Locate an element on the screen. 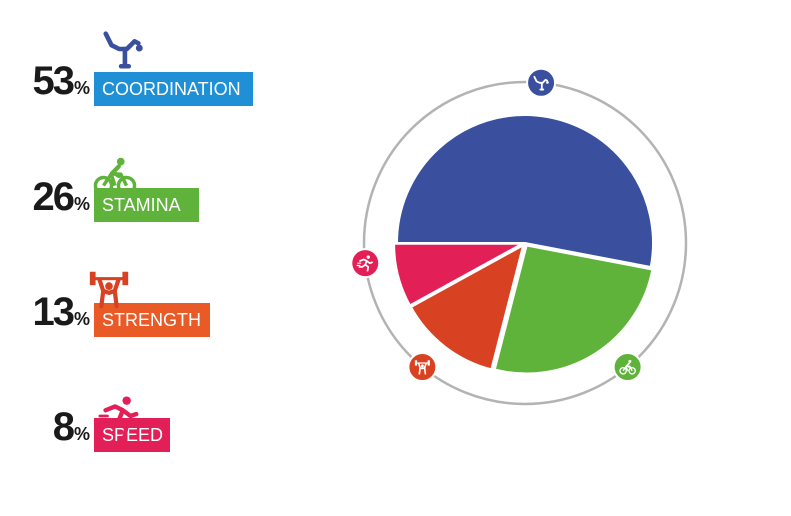 This screenshot has width=791, height=516. legend-percent-value: 53 is located at coordinates (53, 81).